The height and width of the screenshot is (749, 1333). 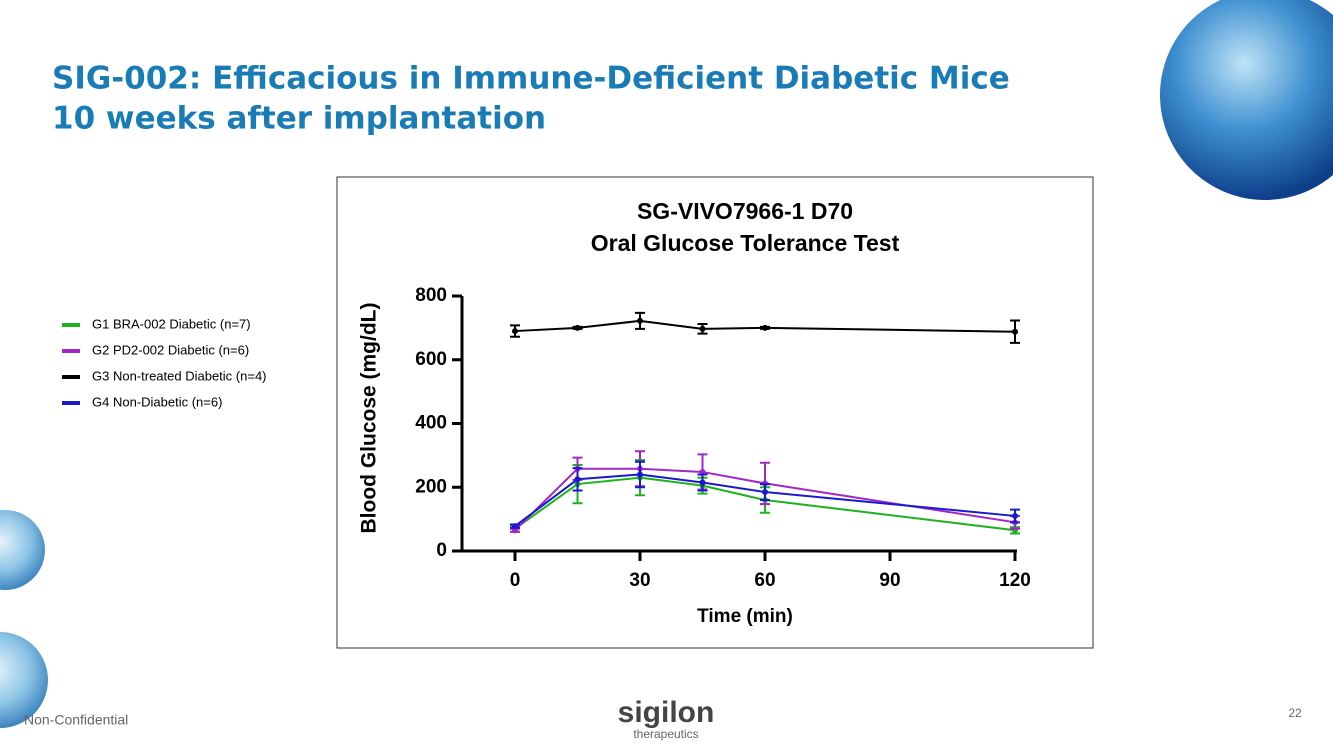 I want to click on x-tick-label: 60, so click(x=764, y=580).